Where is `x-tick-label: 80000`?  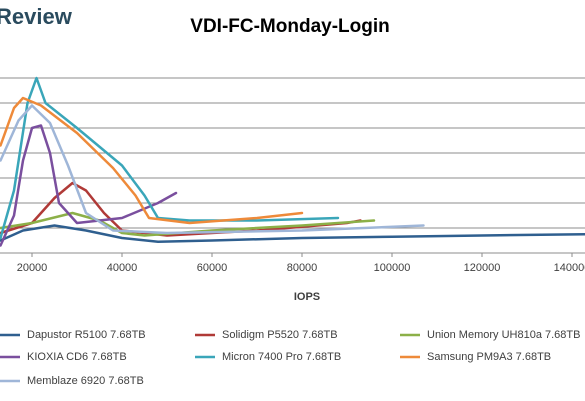 x-tick-label: 80000 is located at coordinates (302, 268).